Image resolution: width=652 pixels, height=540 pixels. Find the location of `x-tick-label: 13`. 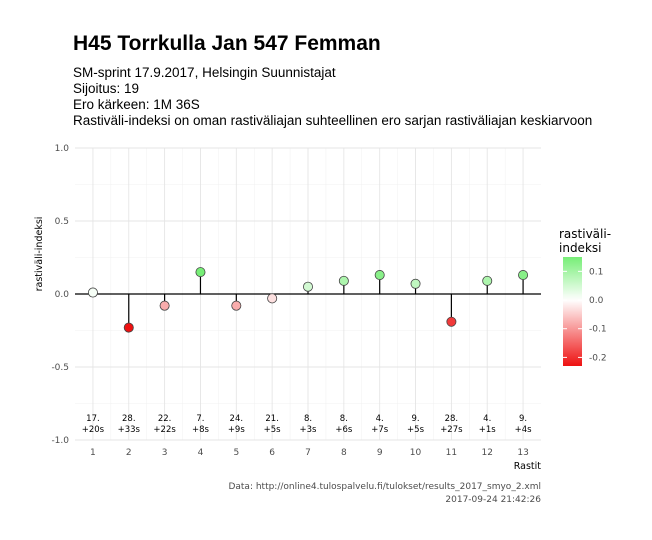

x-tick-label: 13 is located at coordinates (522, 453).